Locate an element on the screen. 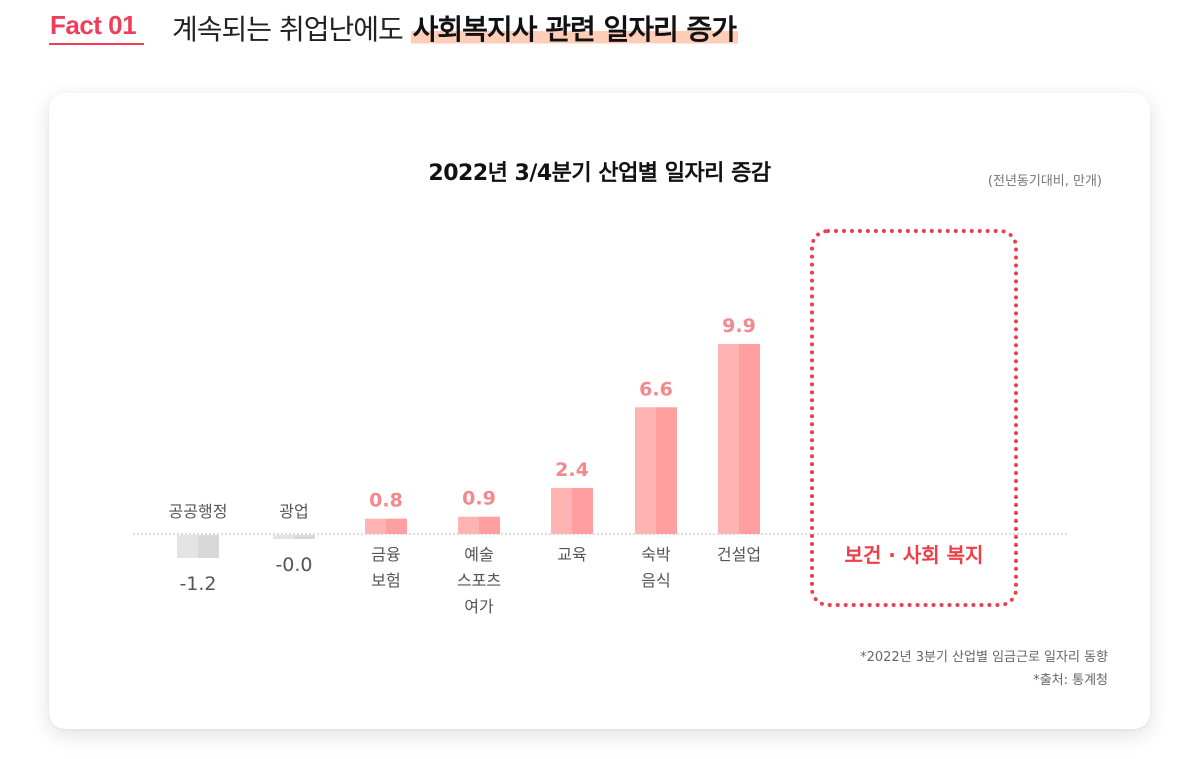 Image resolution: width=1200 pixels, height=759 pixels. category-label-1-0: 광업 is located at coordinates (293, 511).